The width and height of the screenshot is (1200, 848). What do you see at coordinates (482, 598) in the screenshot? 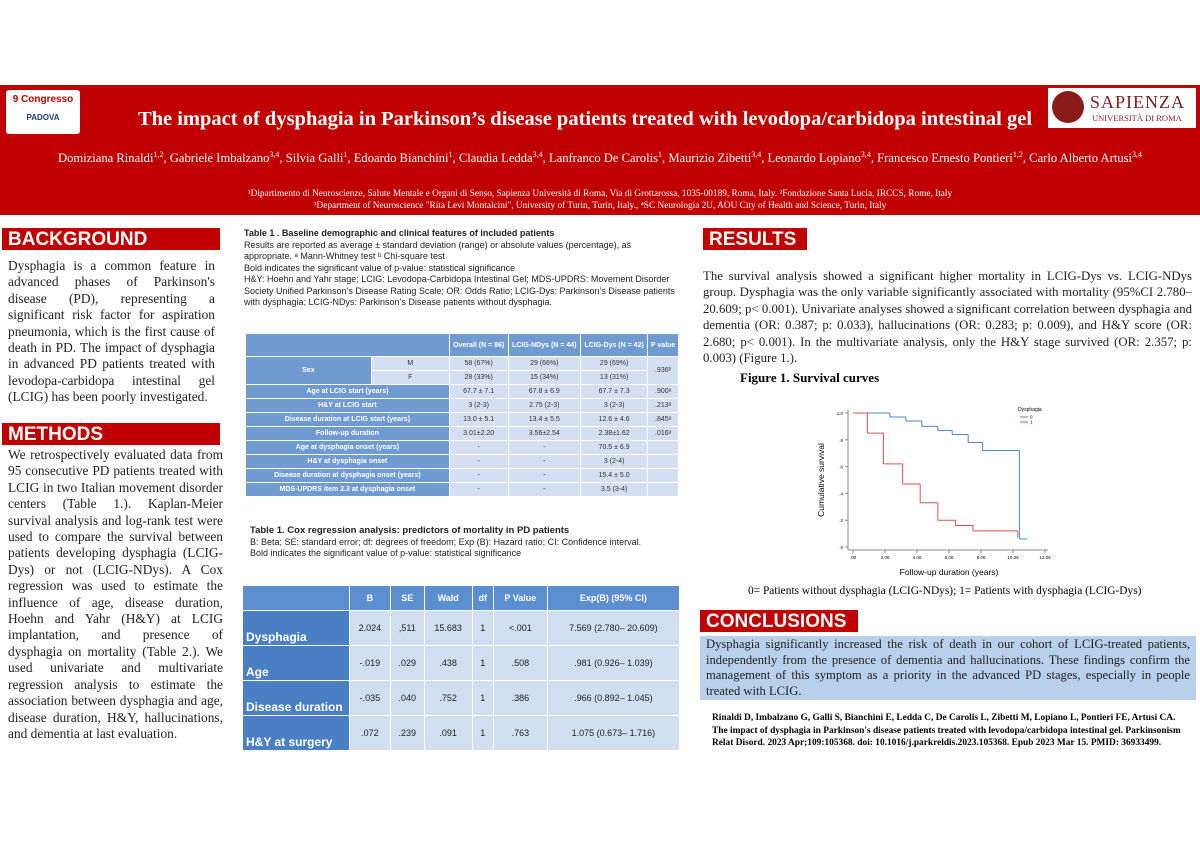
I see `table-header: df` at bounding box center [482, 598].